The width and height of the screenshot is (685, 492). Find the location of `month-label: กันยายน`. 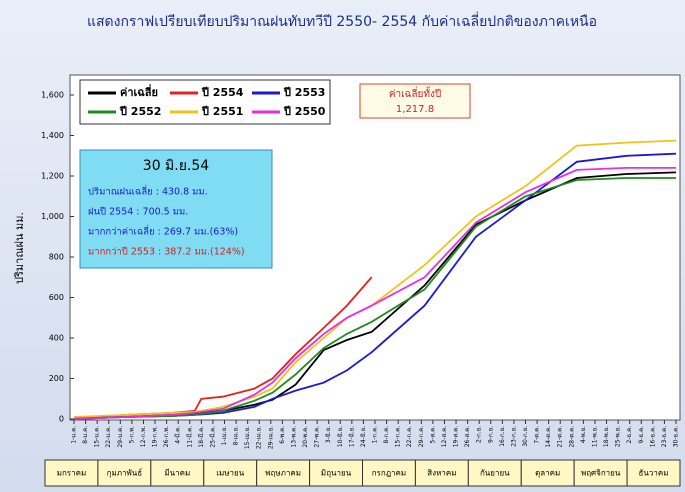

month-label: กันยายน is located at coordinates (495, 473).